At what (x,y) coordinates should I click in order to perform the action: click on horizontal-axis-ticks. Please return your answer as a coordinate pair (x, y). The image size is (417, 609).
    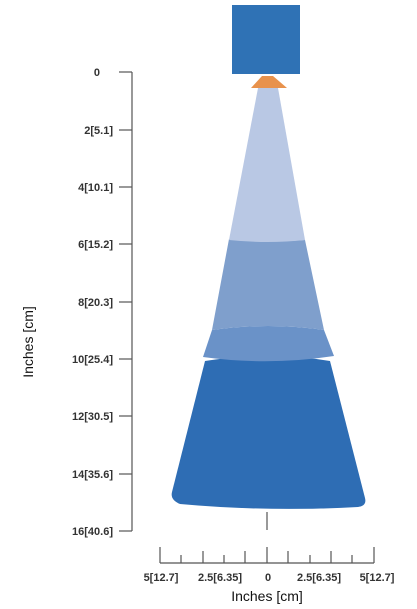
    Looking at the image, I should click on (267, 555).